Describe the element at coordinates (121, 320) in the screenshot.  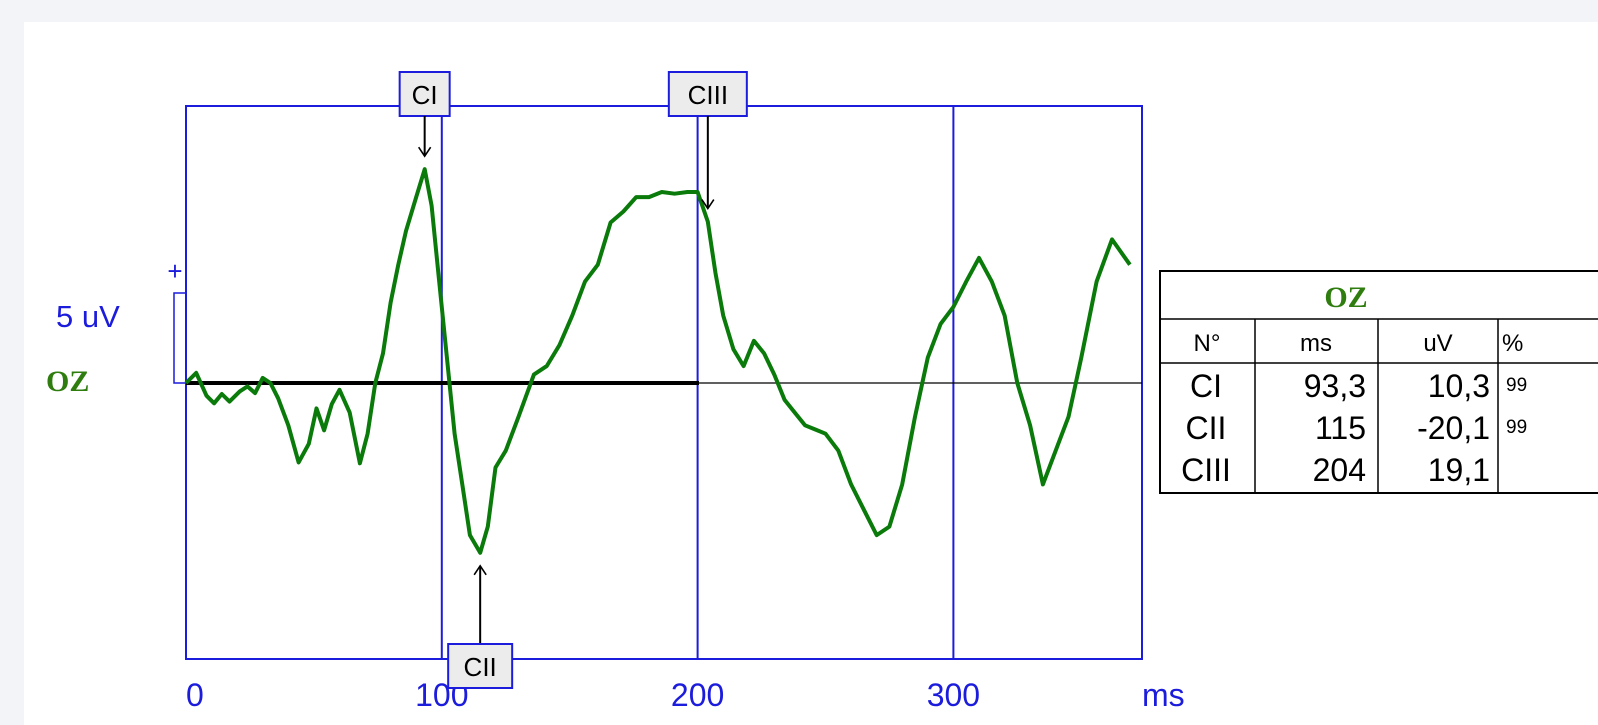
I see `amplitude-scale: + 5 uV` at that location.